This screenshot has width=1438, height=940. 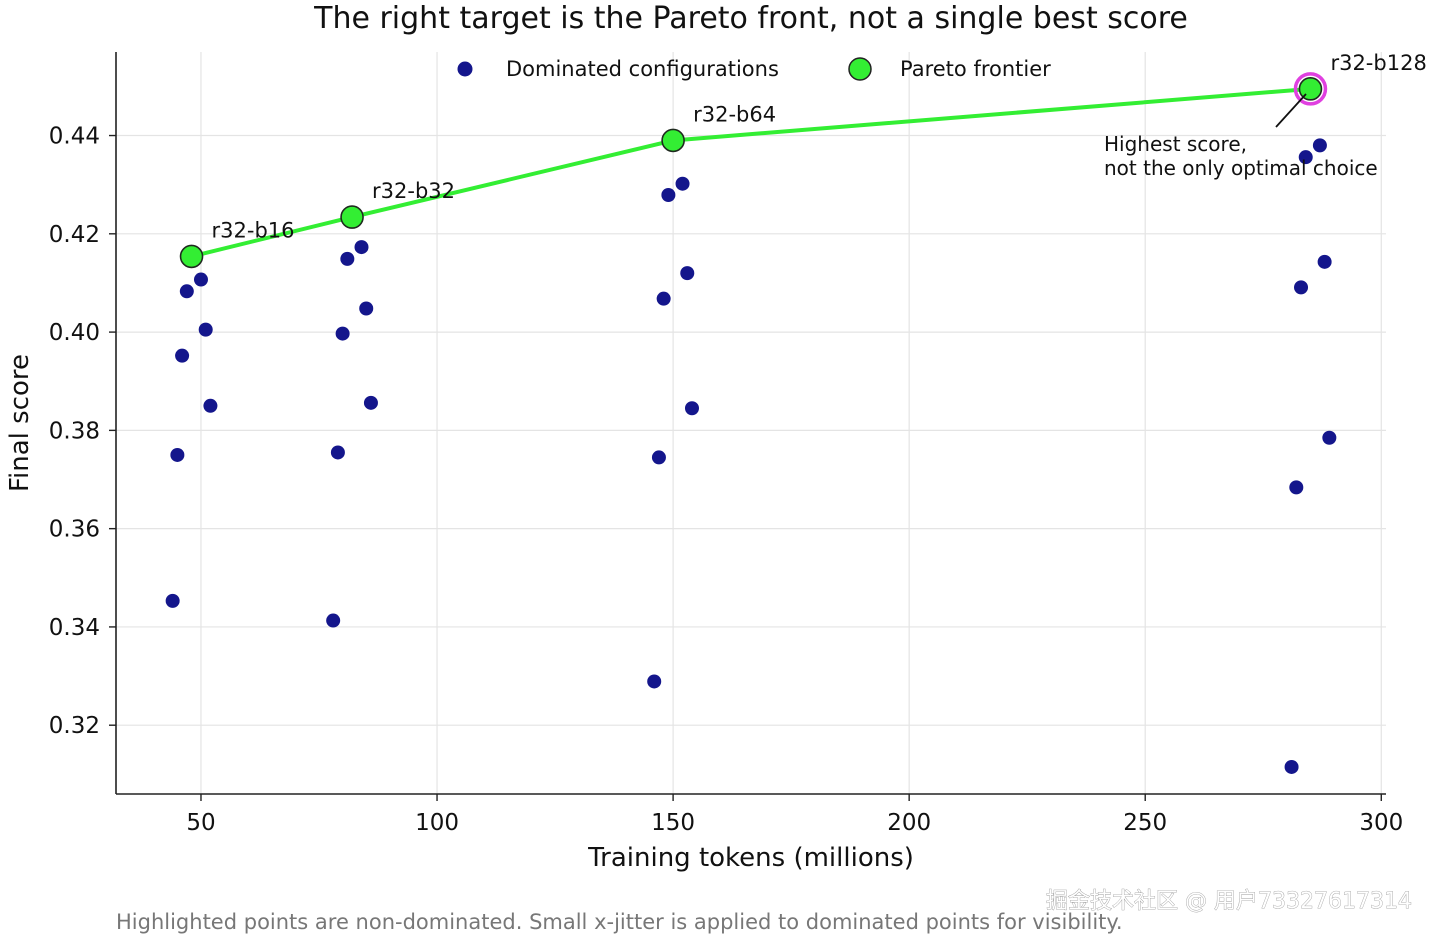 I want to click on legend: Dominated configurations Pareto frontier, so click(x=754, y=69).